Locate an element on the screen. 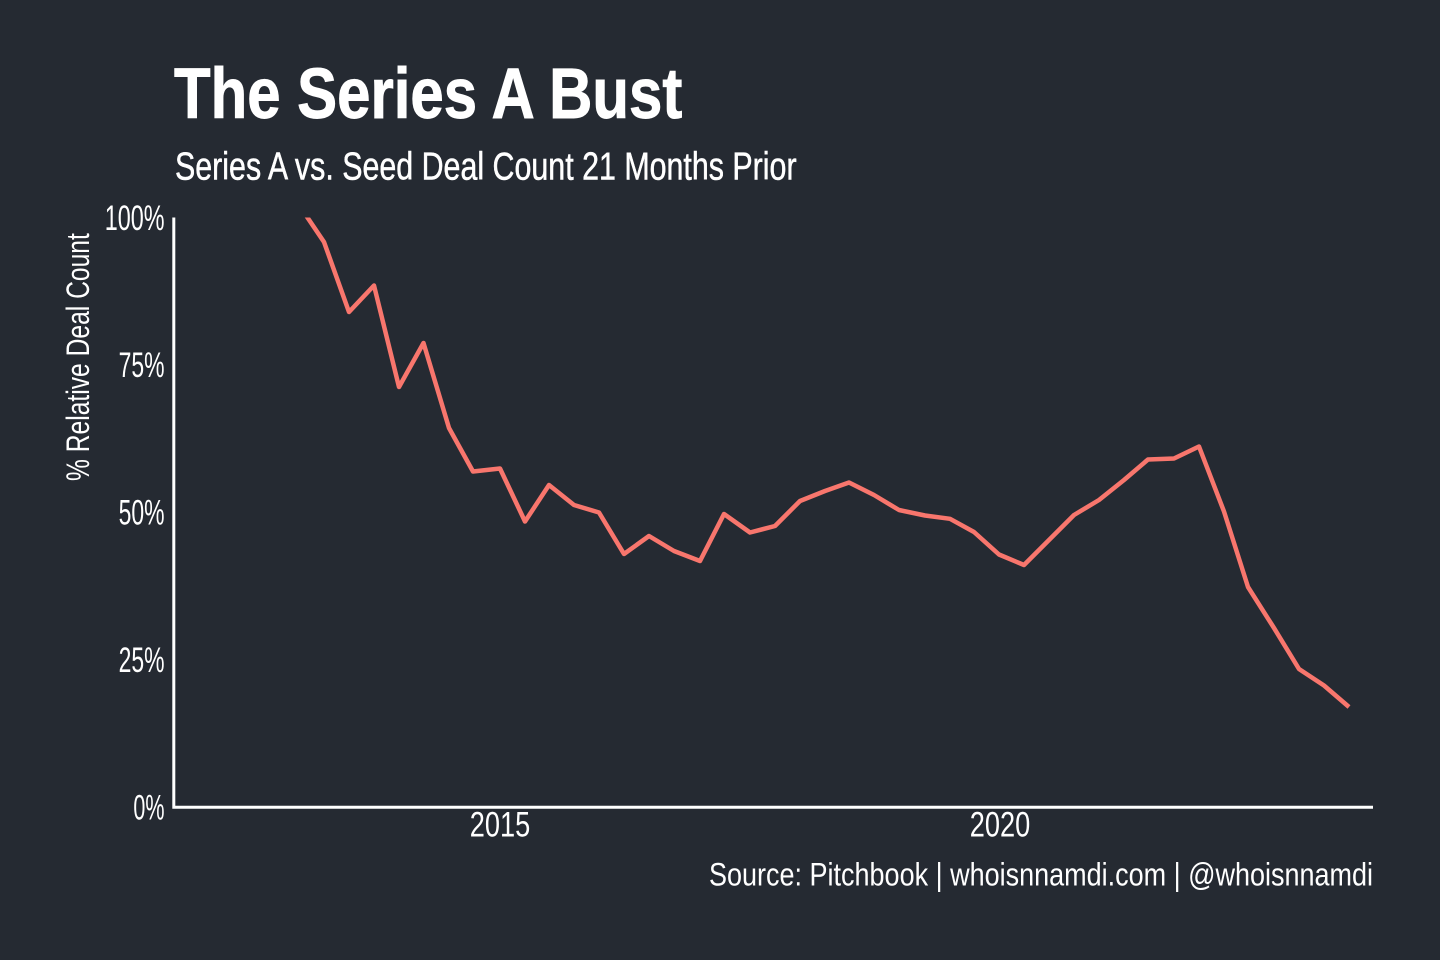 Image resolution: width=1440 pixels, height=960 pixels. svg-text: 2015 is located at coordinates (500, 824).